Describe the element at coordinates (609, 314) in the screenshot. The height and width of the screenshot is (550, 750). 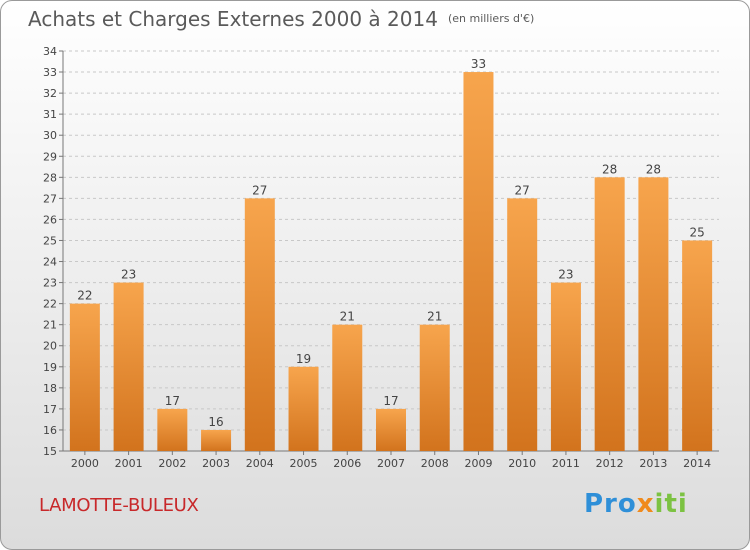
I see `bar-2012` at that location.